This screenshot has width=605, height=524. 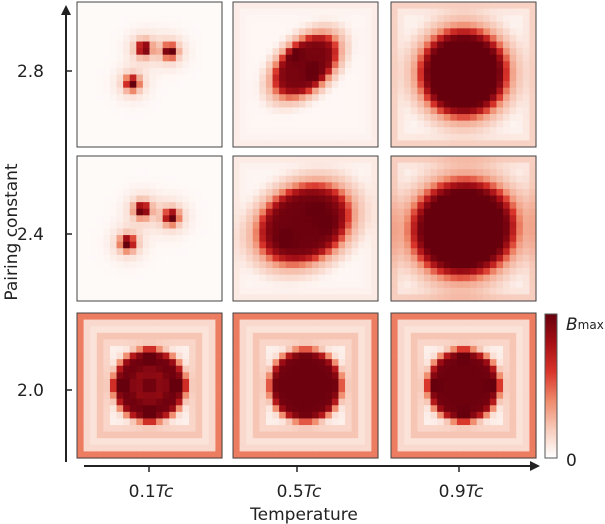 What do you see at coordinates (463, 228) in the screenshot?
I see `panel-frame` at bounding box center [463, 228].